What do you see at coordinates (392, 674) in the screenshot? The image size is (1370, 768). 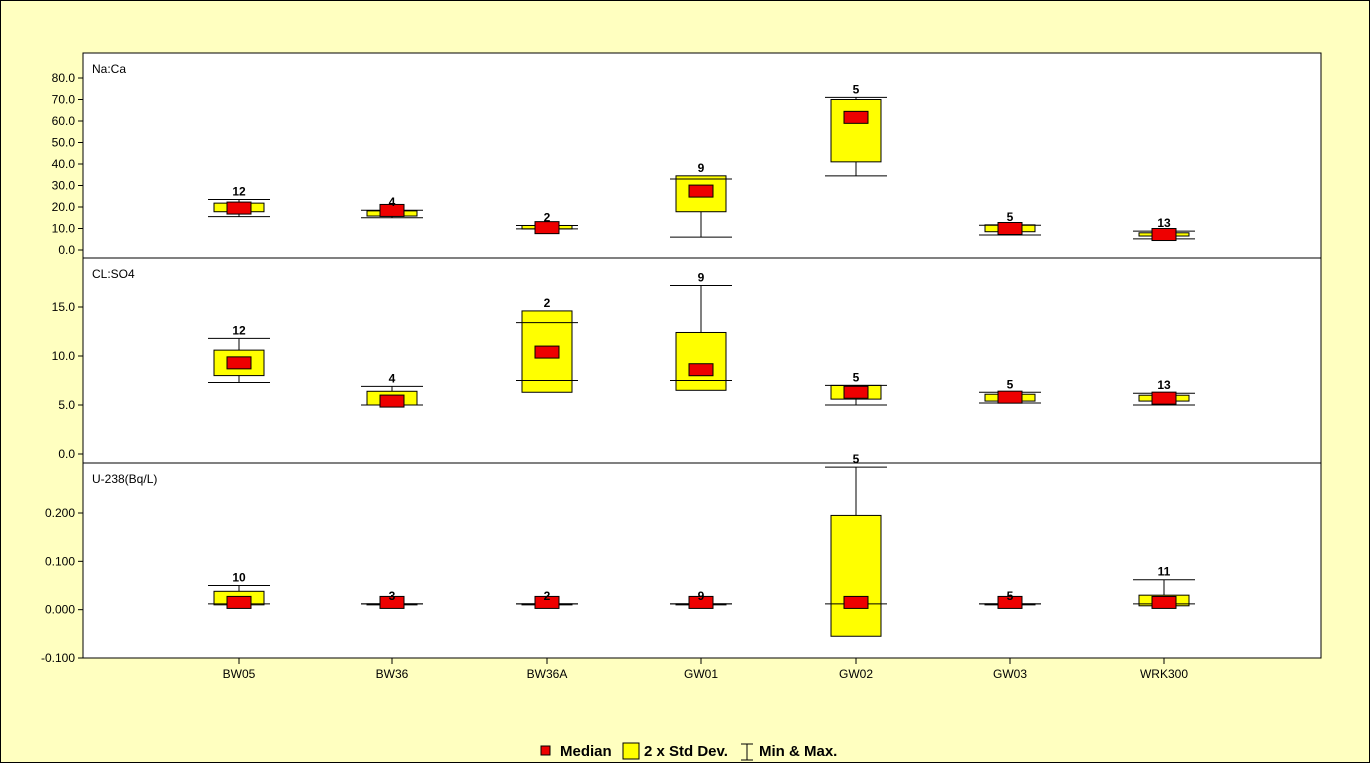 I see `category-label: BW36` at bounding box center [392, 674].